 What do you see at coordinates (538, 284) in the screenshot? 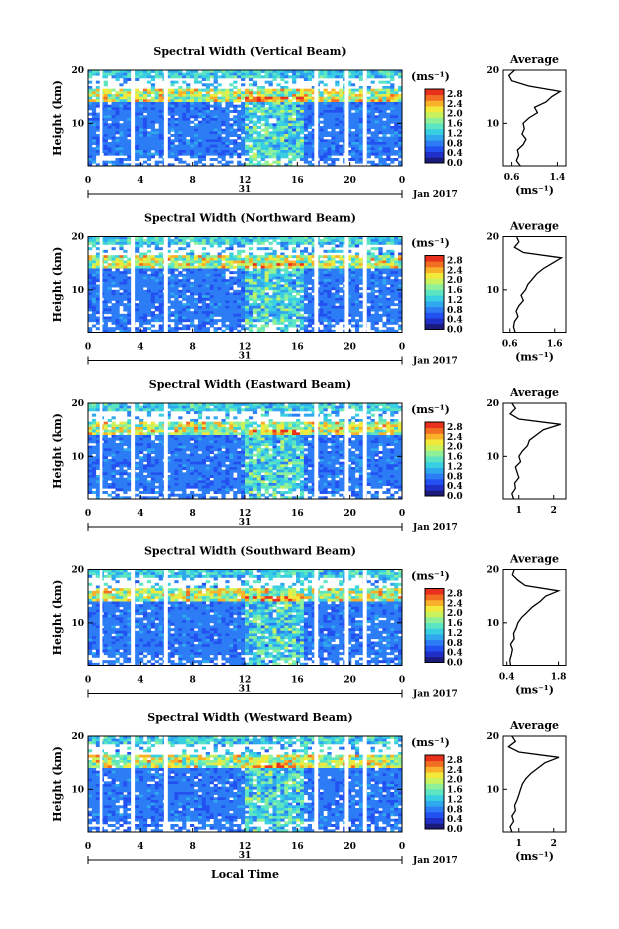
I see `average-profile-line` at bounding box center [538, 284].